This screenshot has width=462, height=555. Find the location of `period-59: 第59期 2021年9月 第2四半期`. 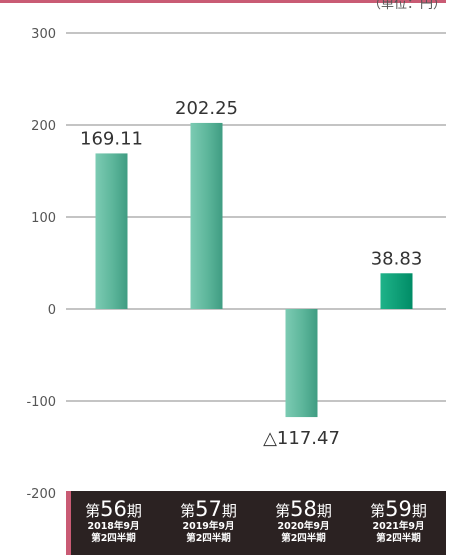

period-59: 第59期 2021年9月 第2四半期 is located at coordinates (398, 523).